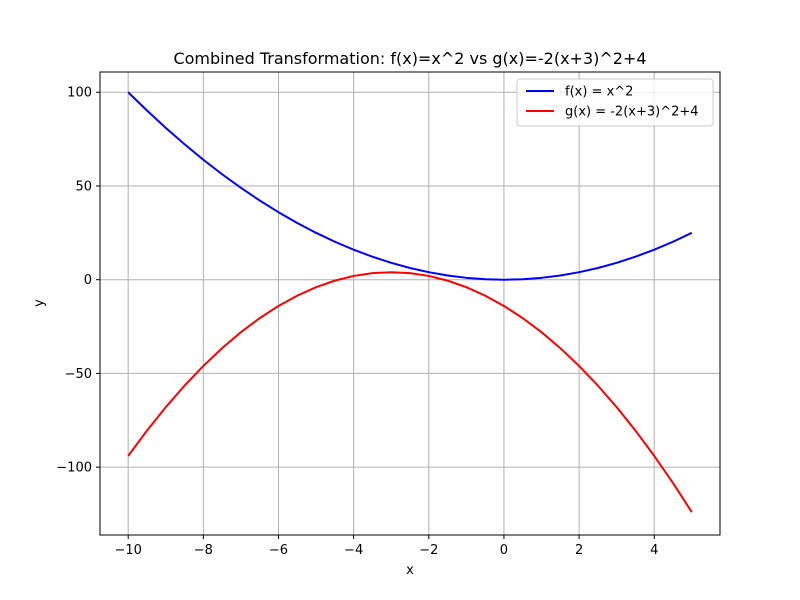 This screenshot has height=600, width=800. What do you see at coordinates (410, 570) in the screenshot?
I see `x-axis-label: x` at bounding box center [410, 570].